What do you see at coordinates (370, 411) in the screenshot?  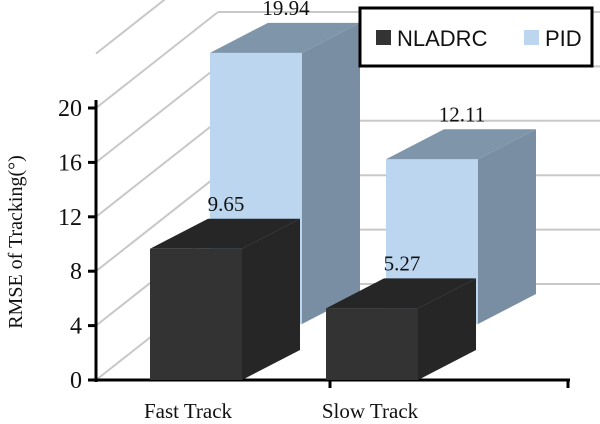 I see `x-tick-label-1: Slow Track` at bounding box center [370, 411].